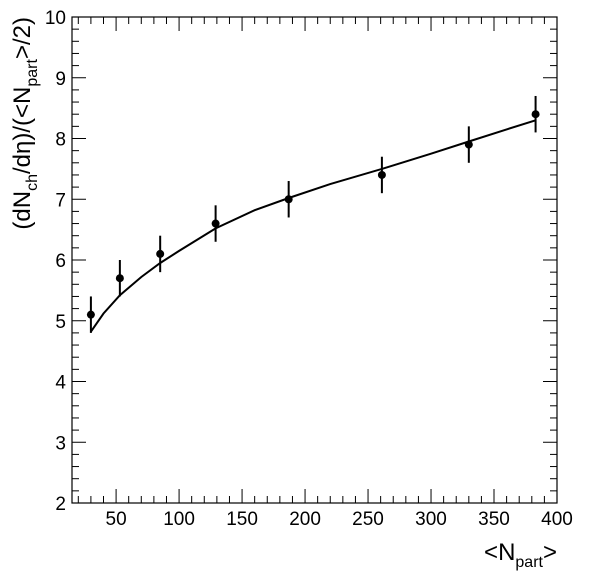 The image size is (596, 572). Describe the element at coordinates (116, 519) in the screenshot. I see `x-tick-label: 50` at that location.